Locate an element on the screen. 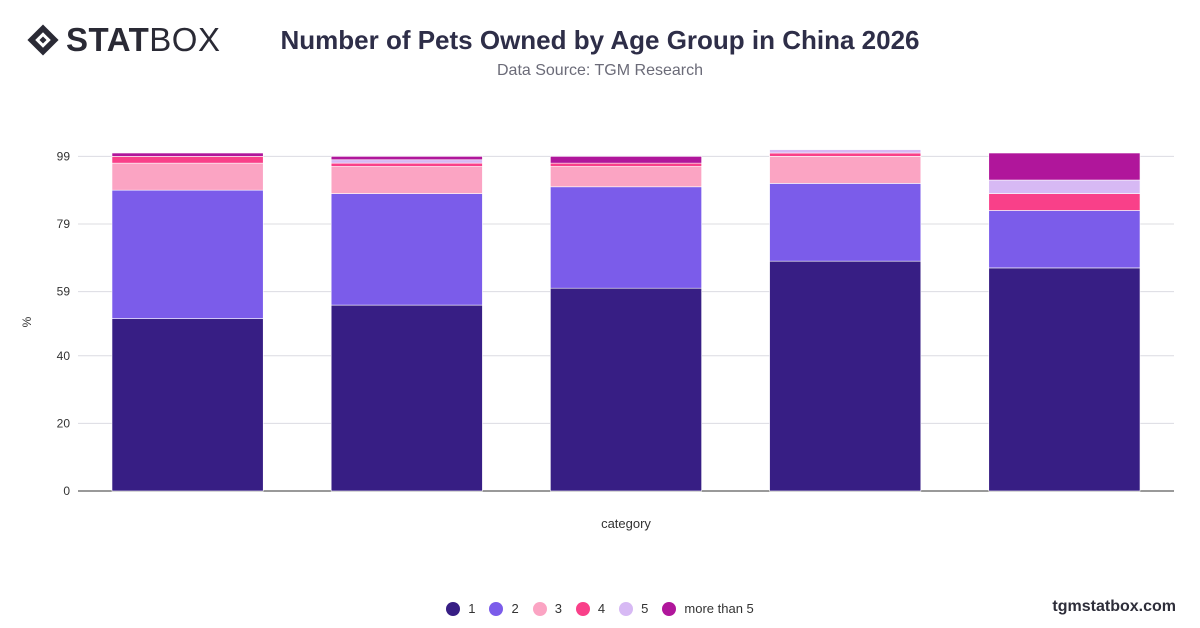 The height and width of the screenshot is (628, 1200). logo-text-light: BOX is located at coordinates (185, 39).